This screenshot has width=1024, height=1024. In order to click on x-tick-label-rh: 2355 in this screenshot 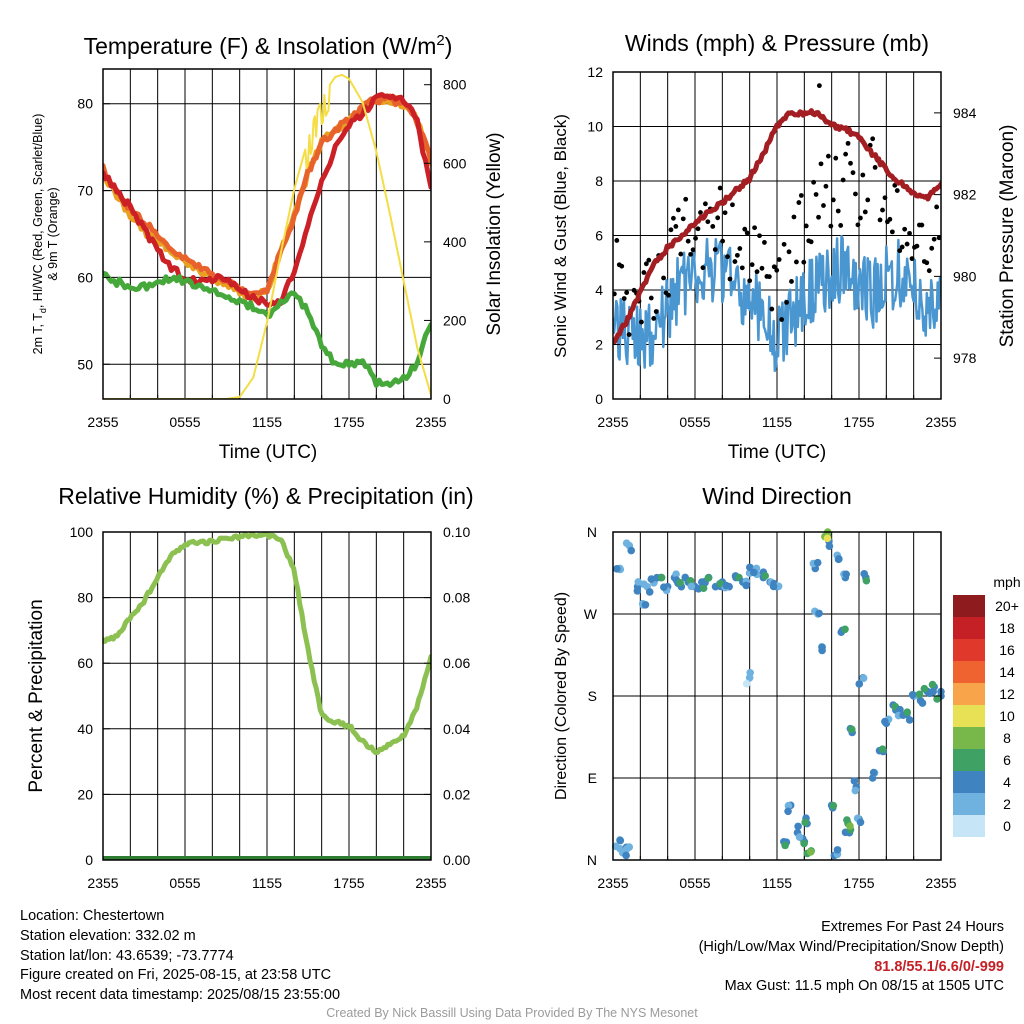, I will do `click(102, 883)`.